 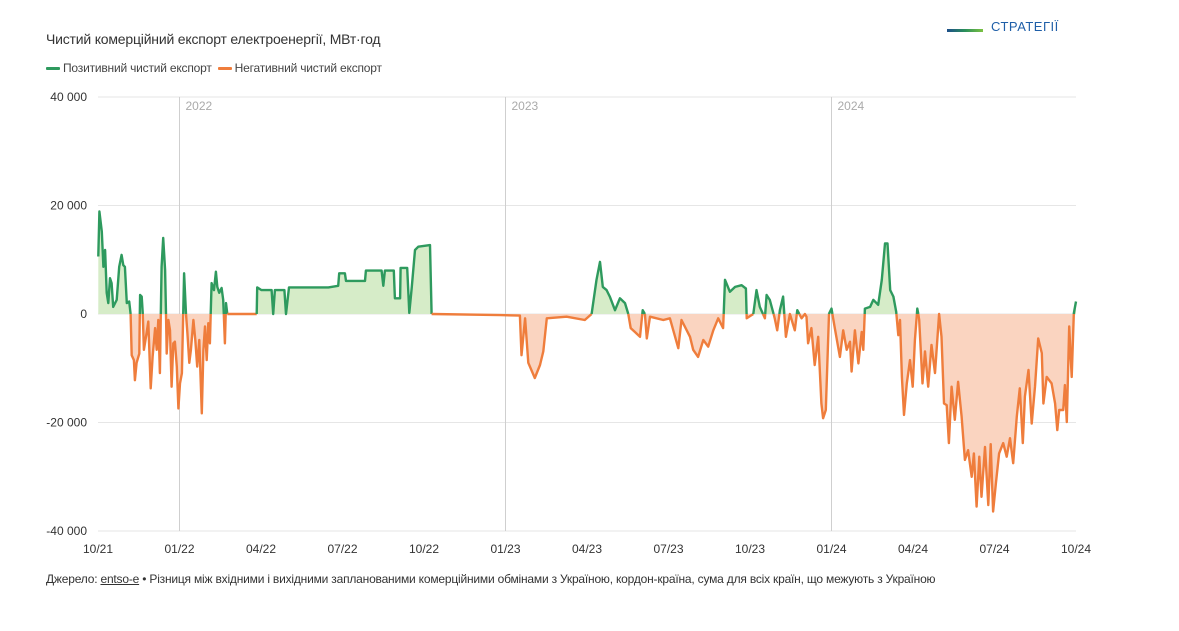 I want to click on legend-swatch-negative, so click(x=224, y=68).